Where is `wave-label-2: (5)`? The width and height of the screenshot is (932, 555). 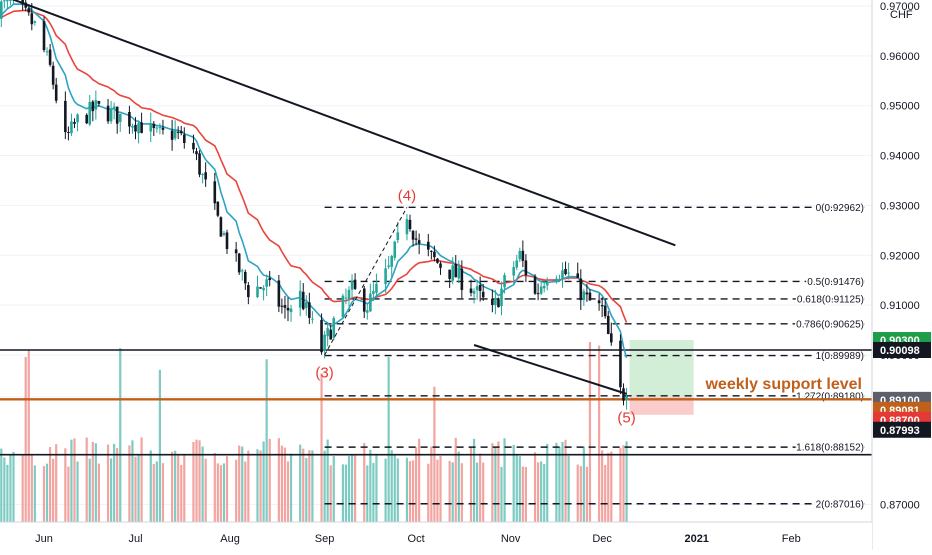 wave-label-2: (5) is located at coordinates (626, 417).